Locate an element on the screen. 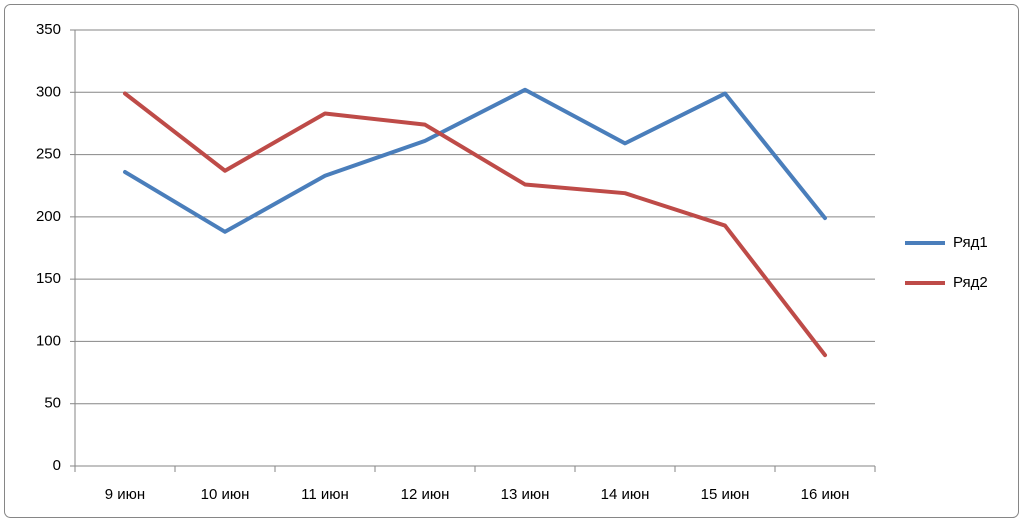 The width and height of the screenshot is (1024, 523). x-tick-label: 14 июн is located at coordinates (625, 494).